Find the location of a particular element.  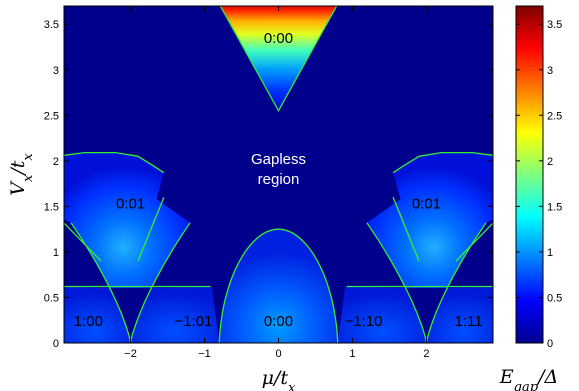

colorbar-tick-label: 2.5 is located at coordinates (554, 116).